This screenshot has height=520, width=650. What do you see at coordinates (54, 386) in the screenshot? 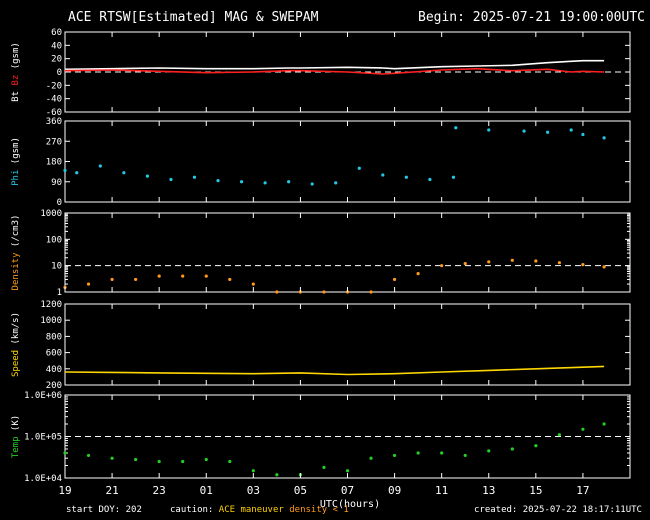
I see `y-tick-label: 200` at bounding box center [54, 386].